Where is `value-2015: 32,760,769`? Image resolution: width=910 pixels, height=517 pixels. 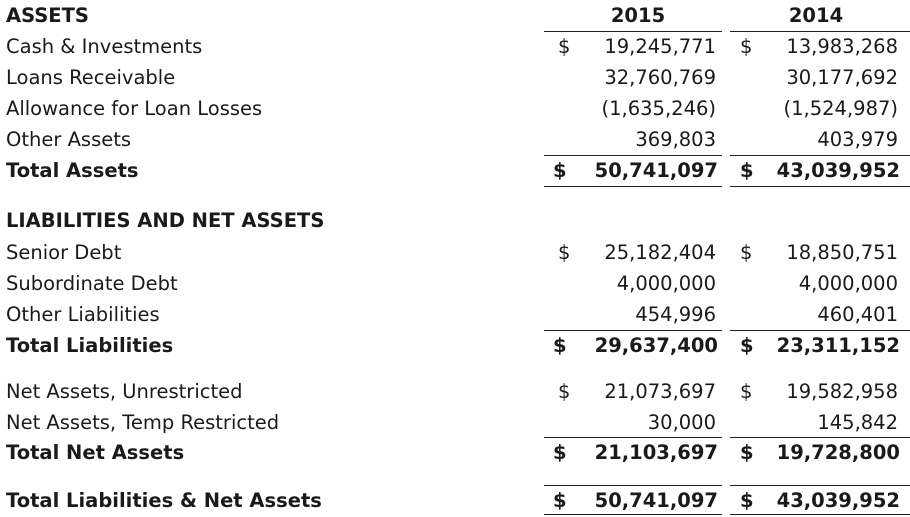 value-2015: 32,760,769 is located at coordinates (660, 77).